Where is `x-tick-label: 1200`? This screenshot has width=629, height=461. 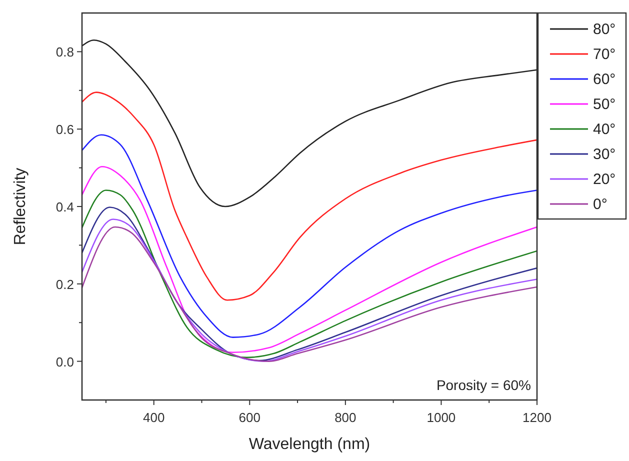 x-tick-label: 1200 is located at coordinates (537, 417).